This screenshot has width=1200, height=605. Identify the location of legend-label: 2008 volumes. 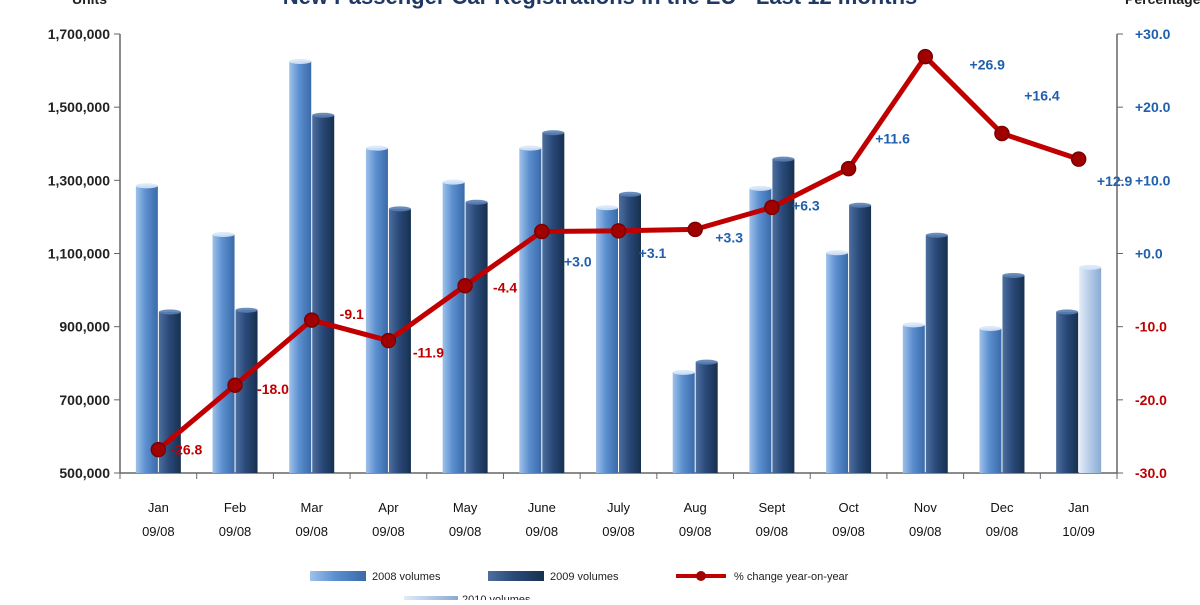
(406, 577).